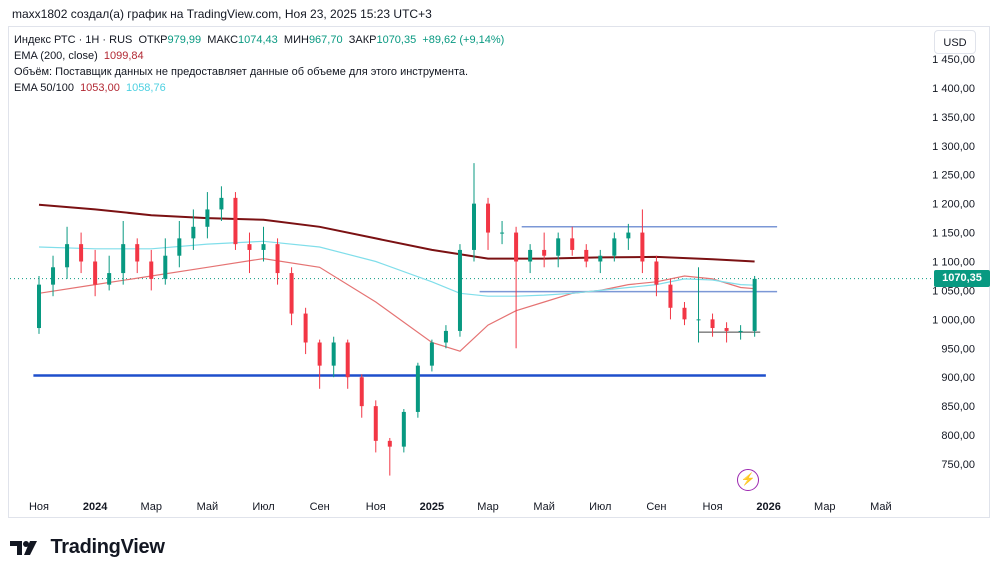  Describe the element at coordinates (958, 378) in the screenshot. I see `y-tick-label: 900,00` at that location.